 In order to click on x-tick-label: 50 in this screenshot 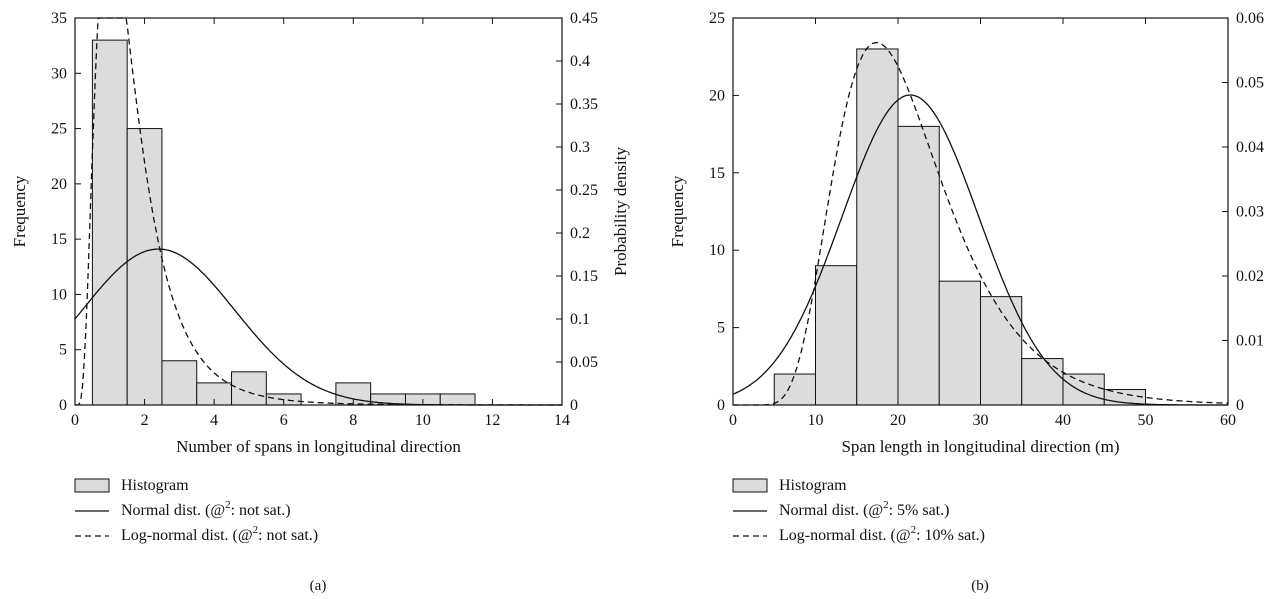, I will do `click(1146, 420)`.